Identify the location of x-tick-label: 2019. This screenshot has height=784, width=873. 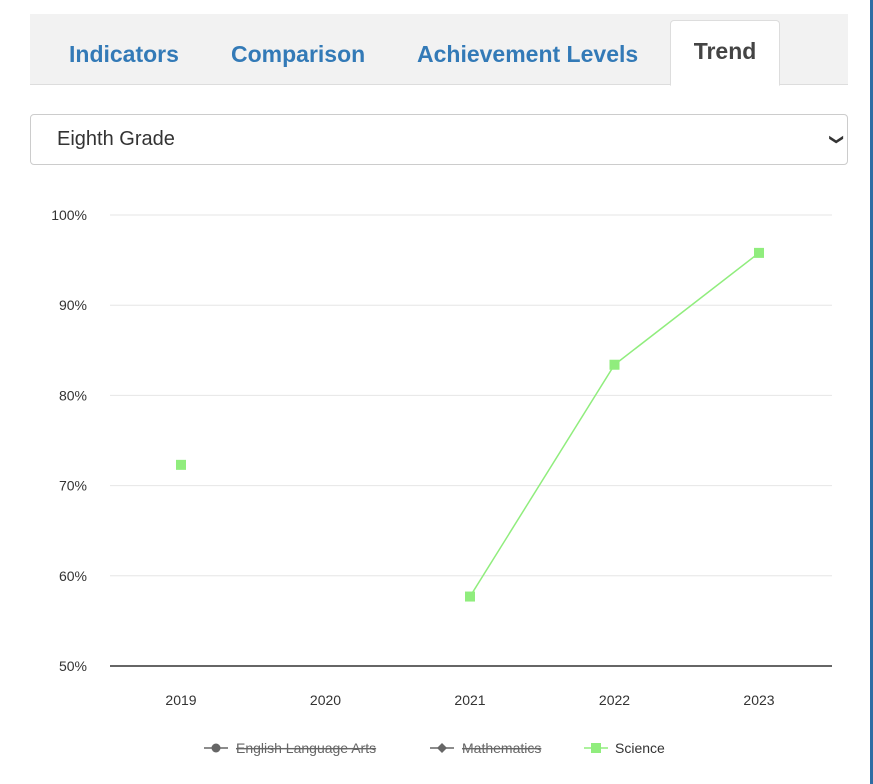
(180, 700).